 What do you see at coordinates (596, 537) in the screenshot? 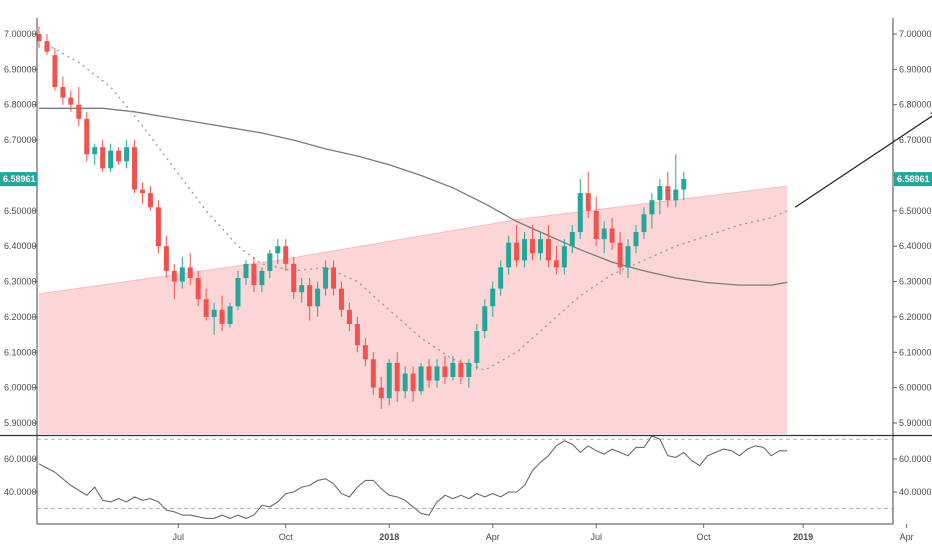
I see `time-tick-label: Jul` at bounding box center [596, 537].